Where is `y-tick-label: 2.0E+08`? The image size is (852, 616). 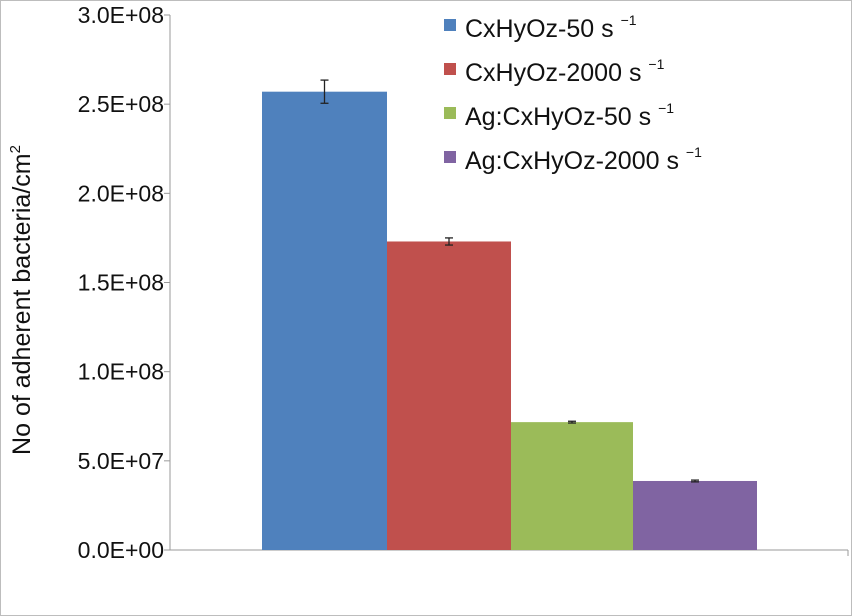 y-tick-label: 2.0E+08 is located at coordinates (121, 193).